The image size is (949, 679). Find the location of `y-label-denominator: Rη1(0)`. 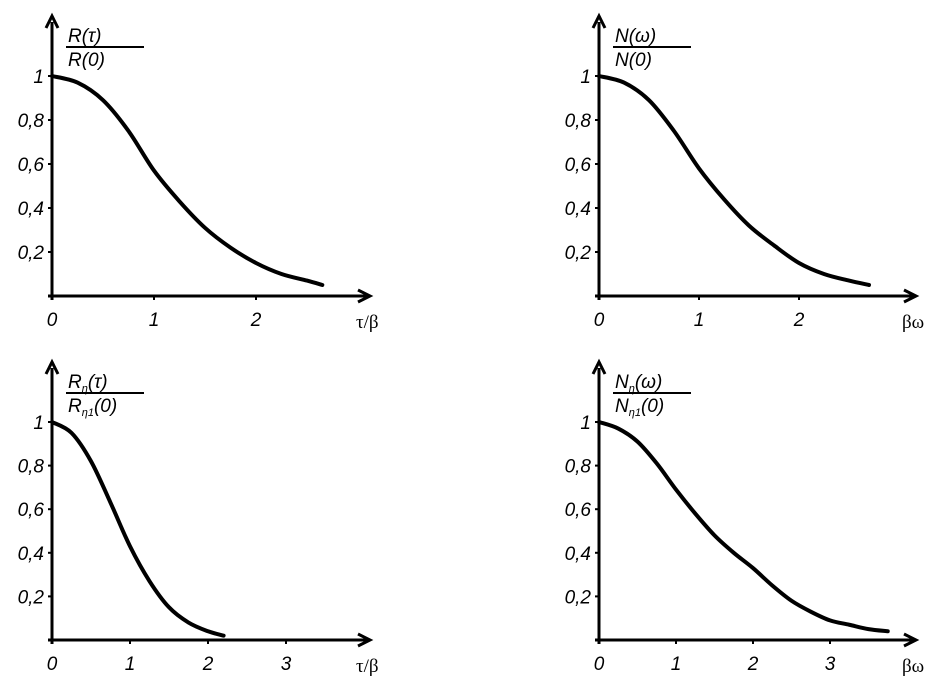

y-label-denominator: Rη1(0) is located at coordinates (92, 407).